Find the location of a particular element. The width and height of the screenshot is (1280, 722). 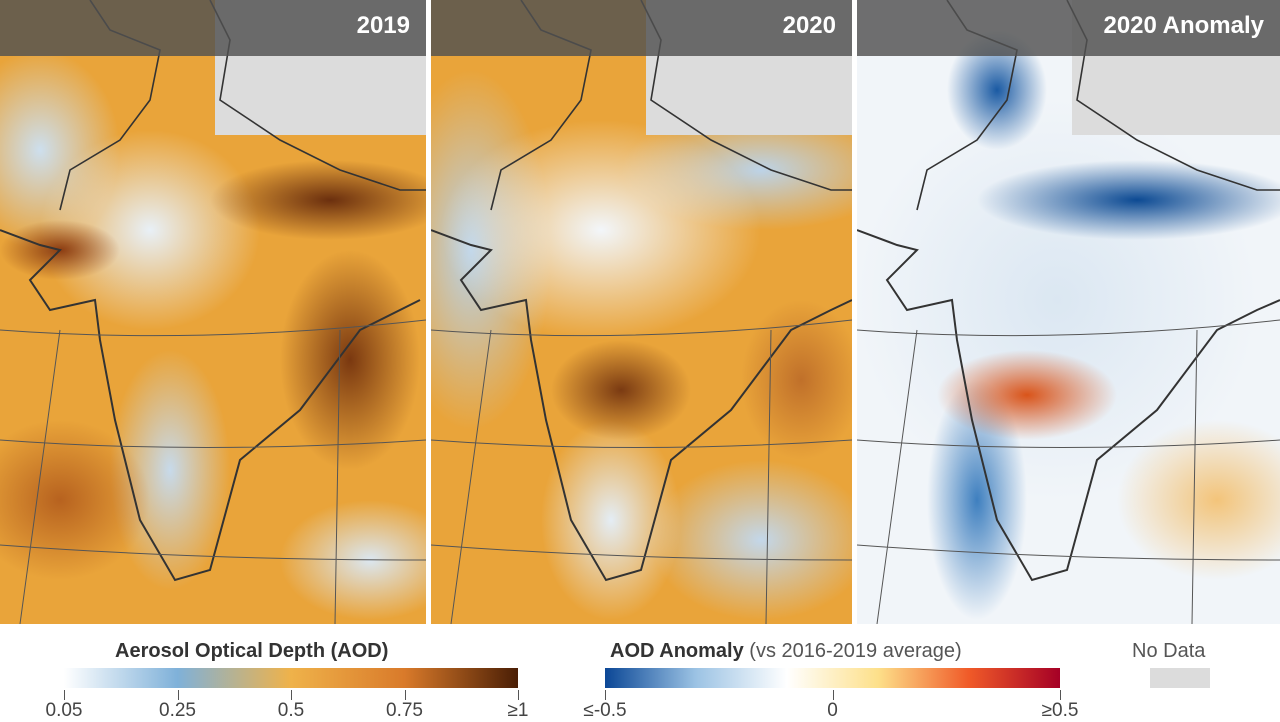

panel-title: 2020 Anomaly is located at coordinates (1183, 25).